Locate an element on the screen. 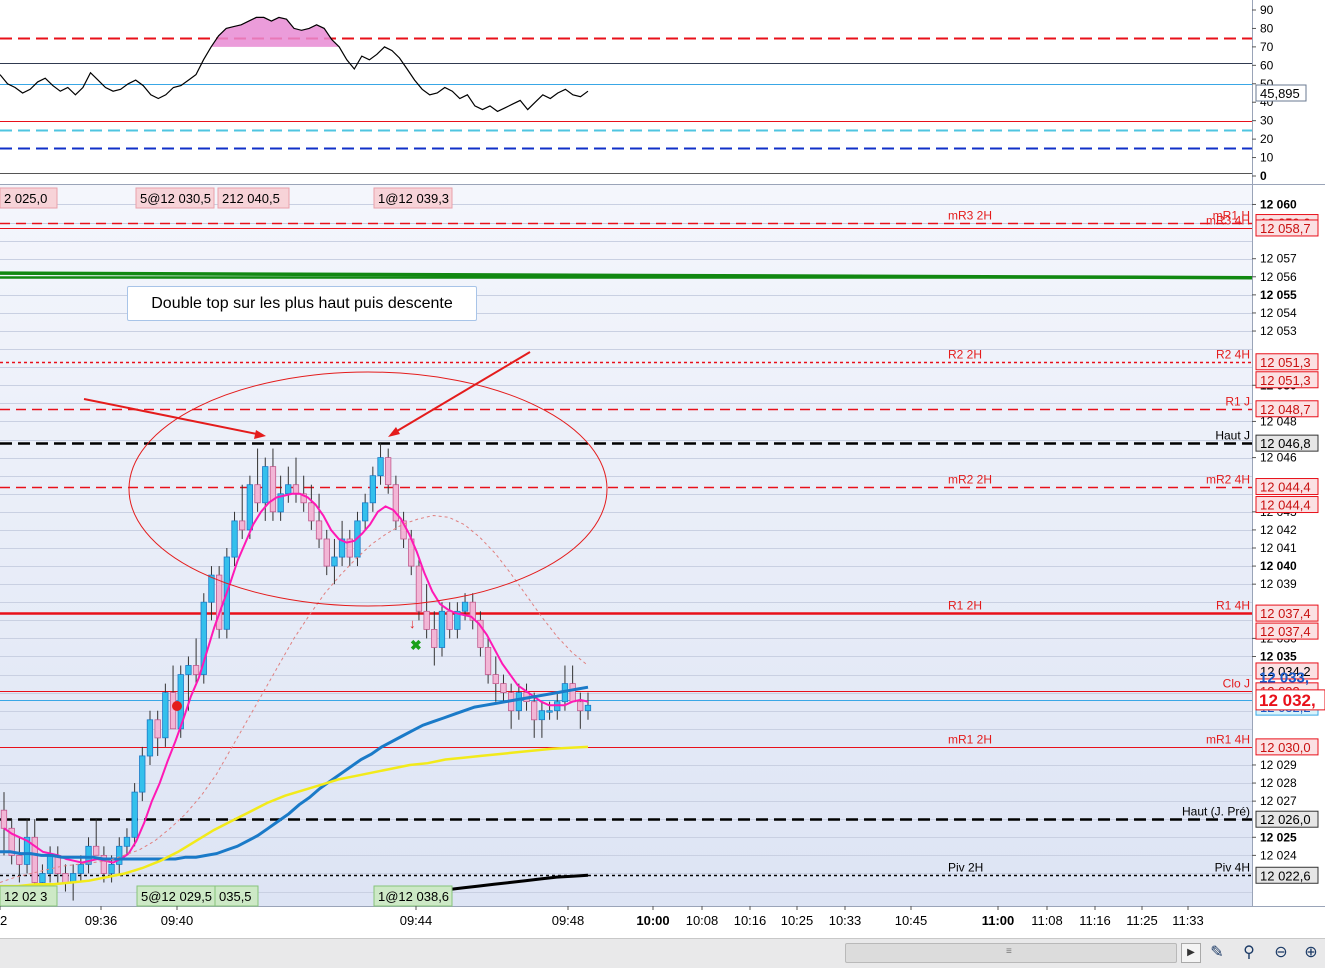 The width and height of the screenshot is (1325, 968). price-tick-label: 12 060 is located at coordinates (1278, 204).